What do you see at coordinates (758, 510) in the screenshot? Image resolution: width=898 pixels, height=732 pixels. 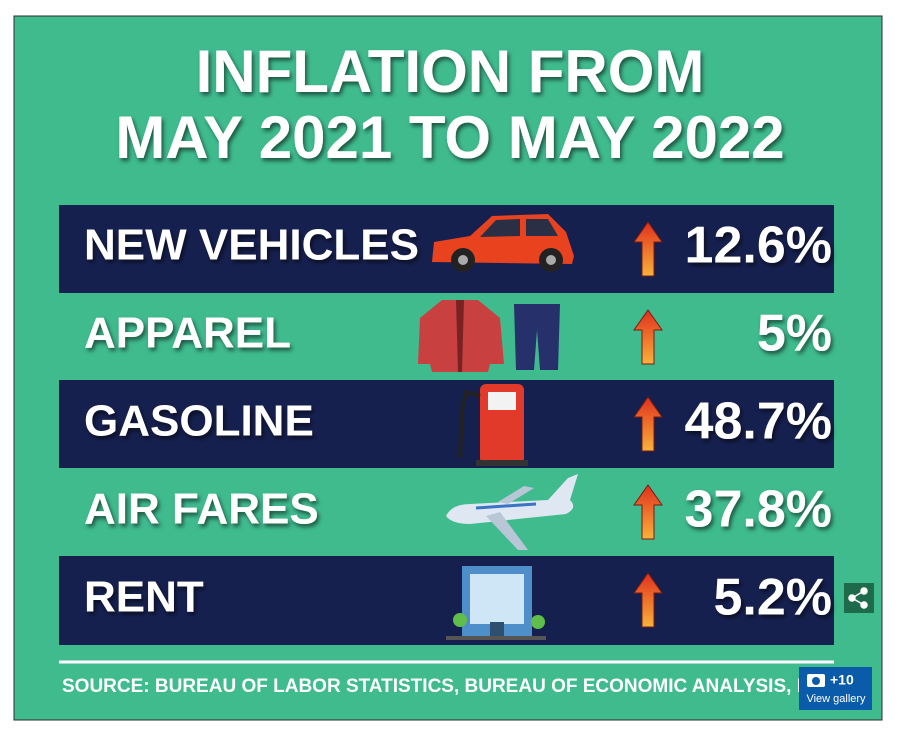 I see `row-value: 37.8%` at bounding box center [758, 510].